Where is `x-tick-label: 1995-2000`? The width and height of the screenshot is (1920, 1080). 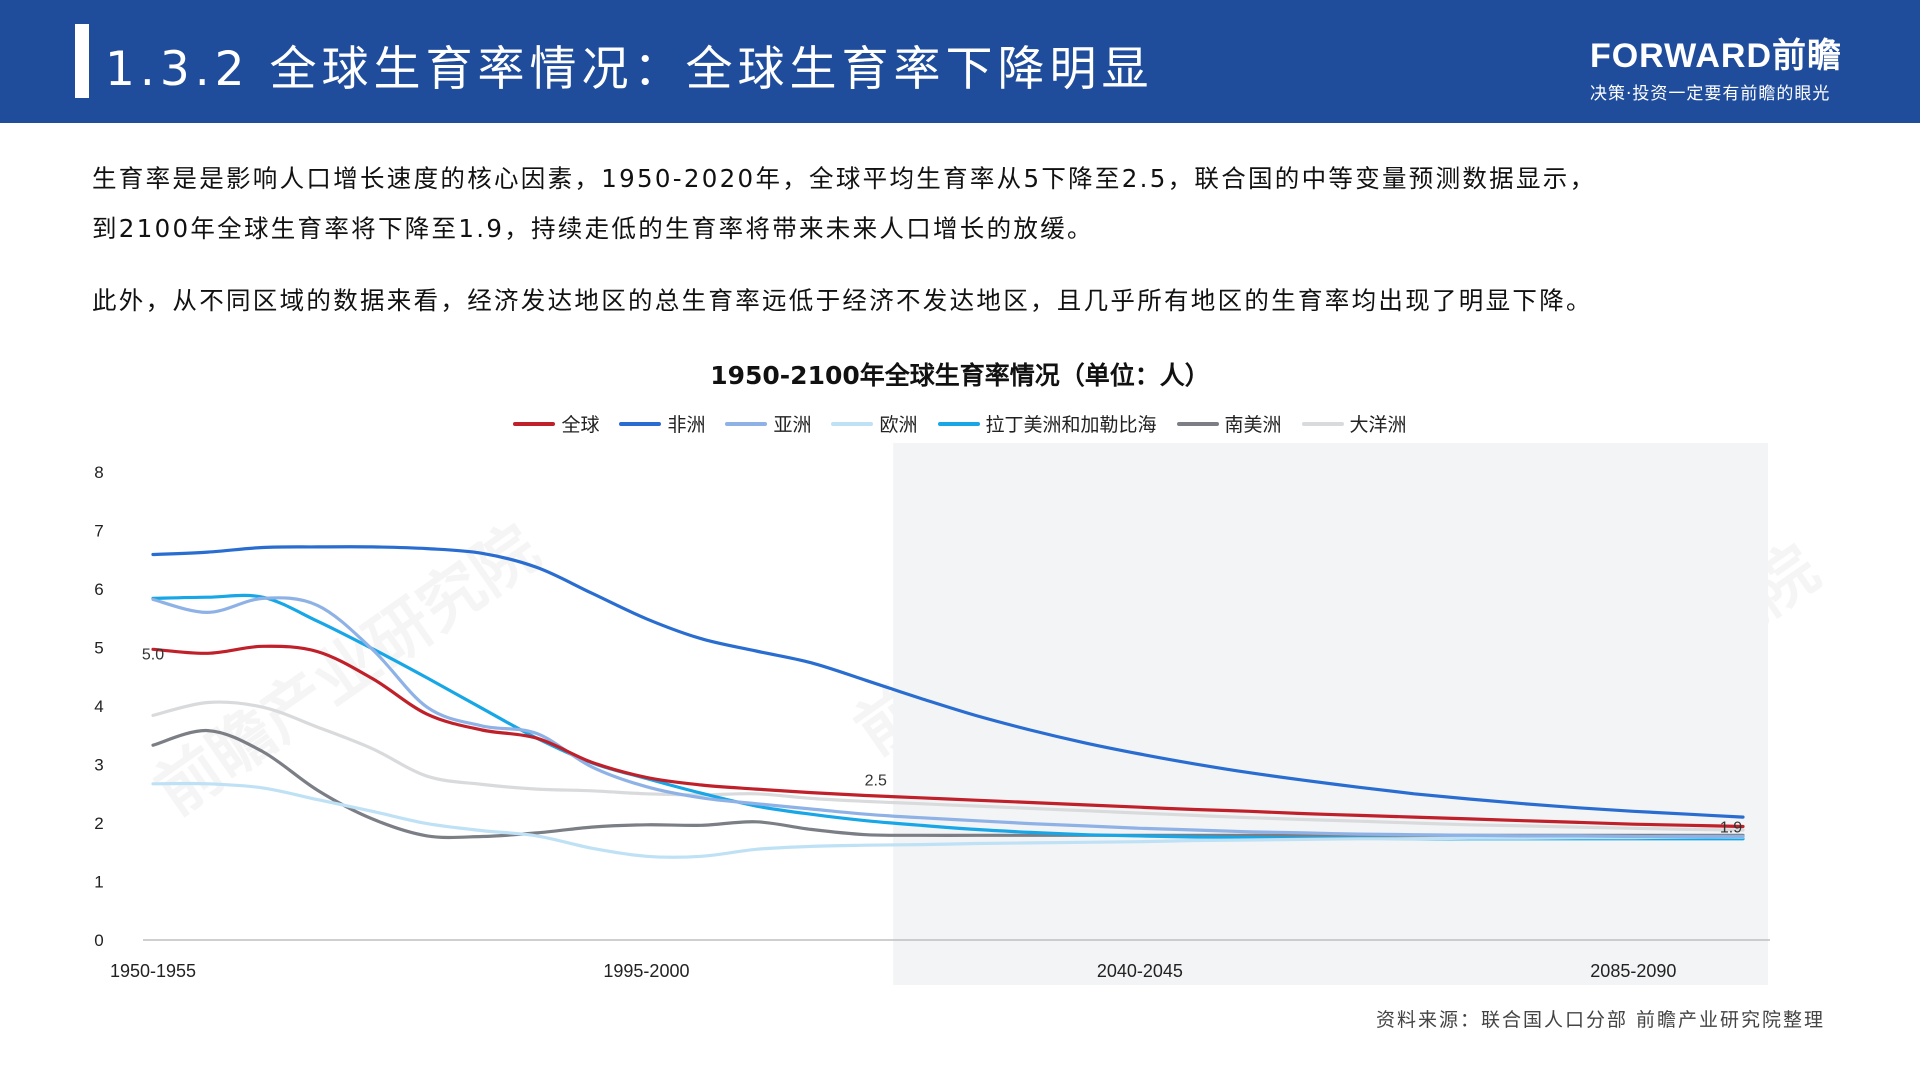
x-tick-label: 1995-2000 is located at coordinates (646, 971).